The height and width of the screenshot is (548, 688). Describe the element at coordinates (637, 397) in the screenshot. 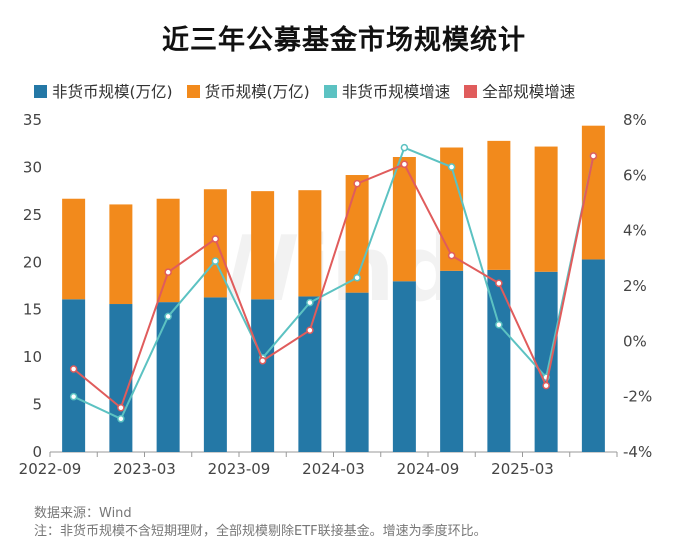

I see `y-right-tick-label: -2%` at that location.